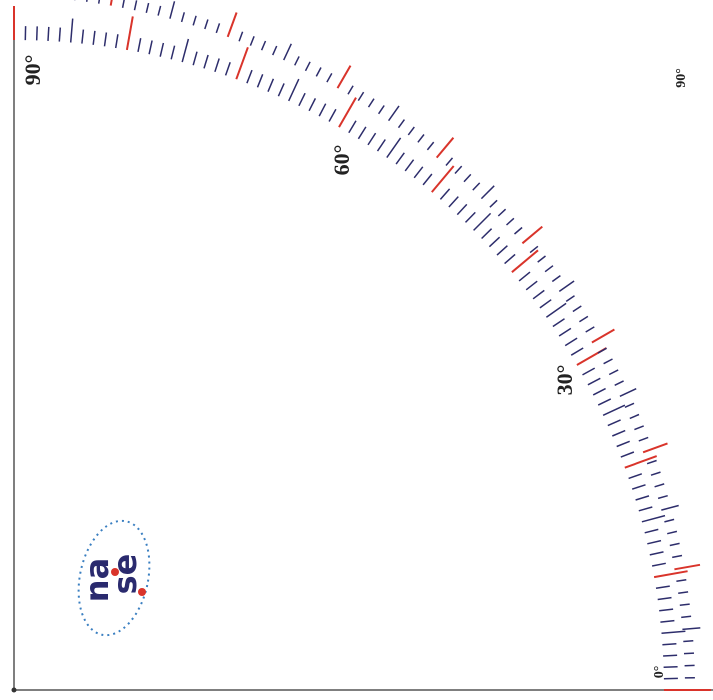  What do you see at coordinates (681, 78) in the screenshot?
I see `label-outer-90-deg: 90°` at bounding box center [681, 78].